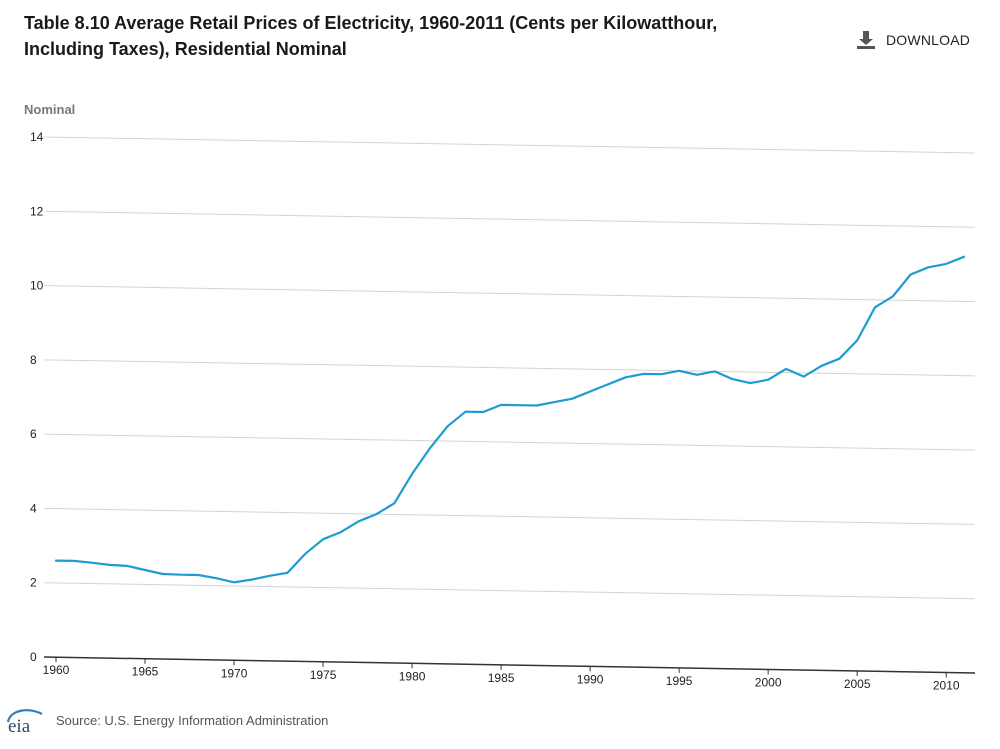 The height and width of the screenshot is (749, 1000). I want to click on download-label: DOWNLOAD, so click(928, 40).